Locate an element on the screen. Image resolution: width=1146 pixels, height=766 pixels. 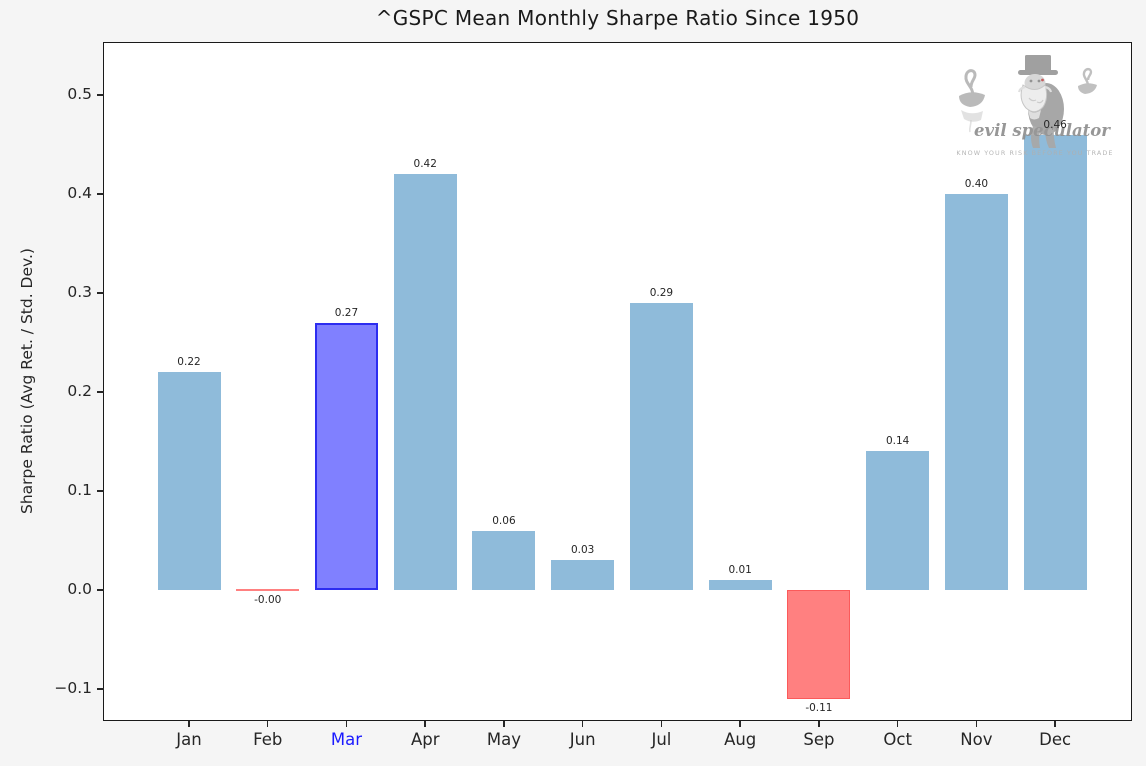
x-tick-label-dec: Dec is located at coordinates (1055, 739).